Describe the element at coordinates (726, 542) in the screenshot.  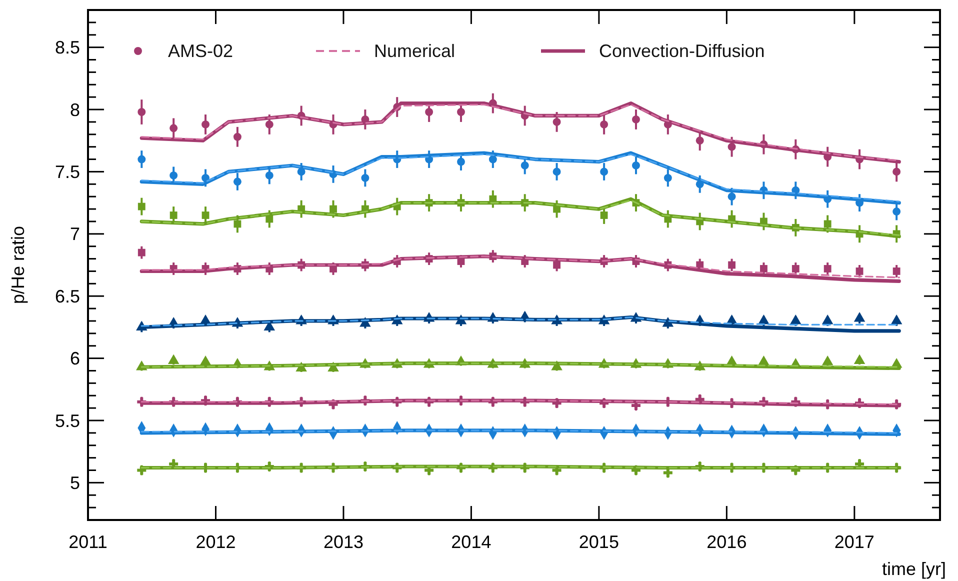
I see `x-tick-label: 2016` at that location.